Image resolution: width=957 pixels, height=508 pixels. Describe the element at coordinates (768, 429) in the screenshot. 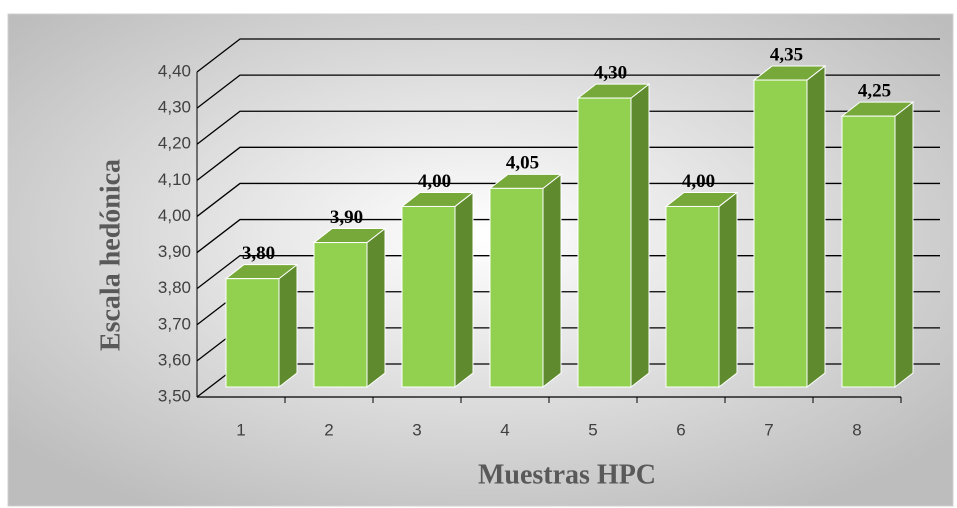

I see `x-tick-label: 7` at that location.